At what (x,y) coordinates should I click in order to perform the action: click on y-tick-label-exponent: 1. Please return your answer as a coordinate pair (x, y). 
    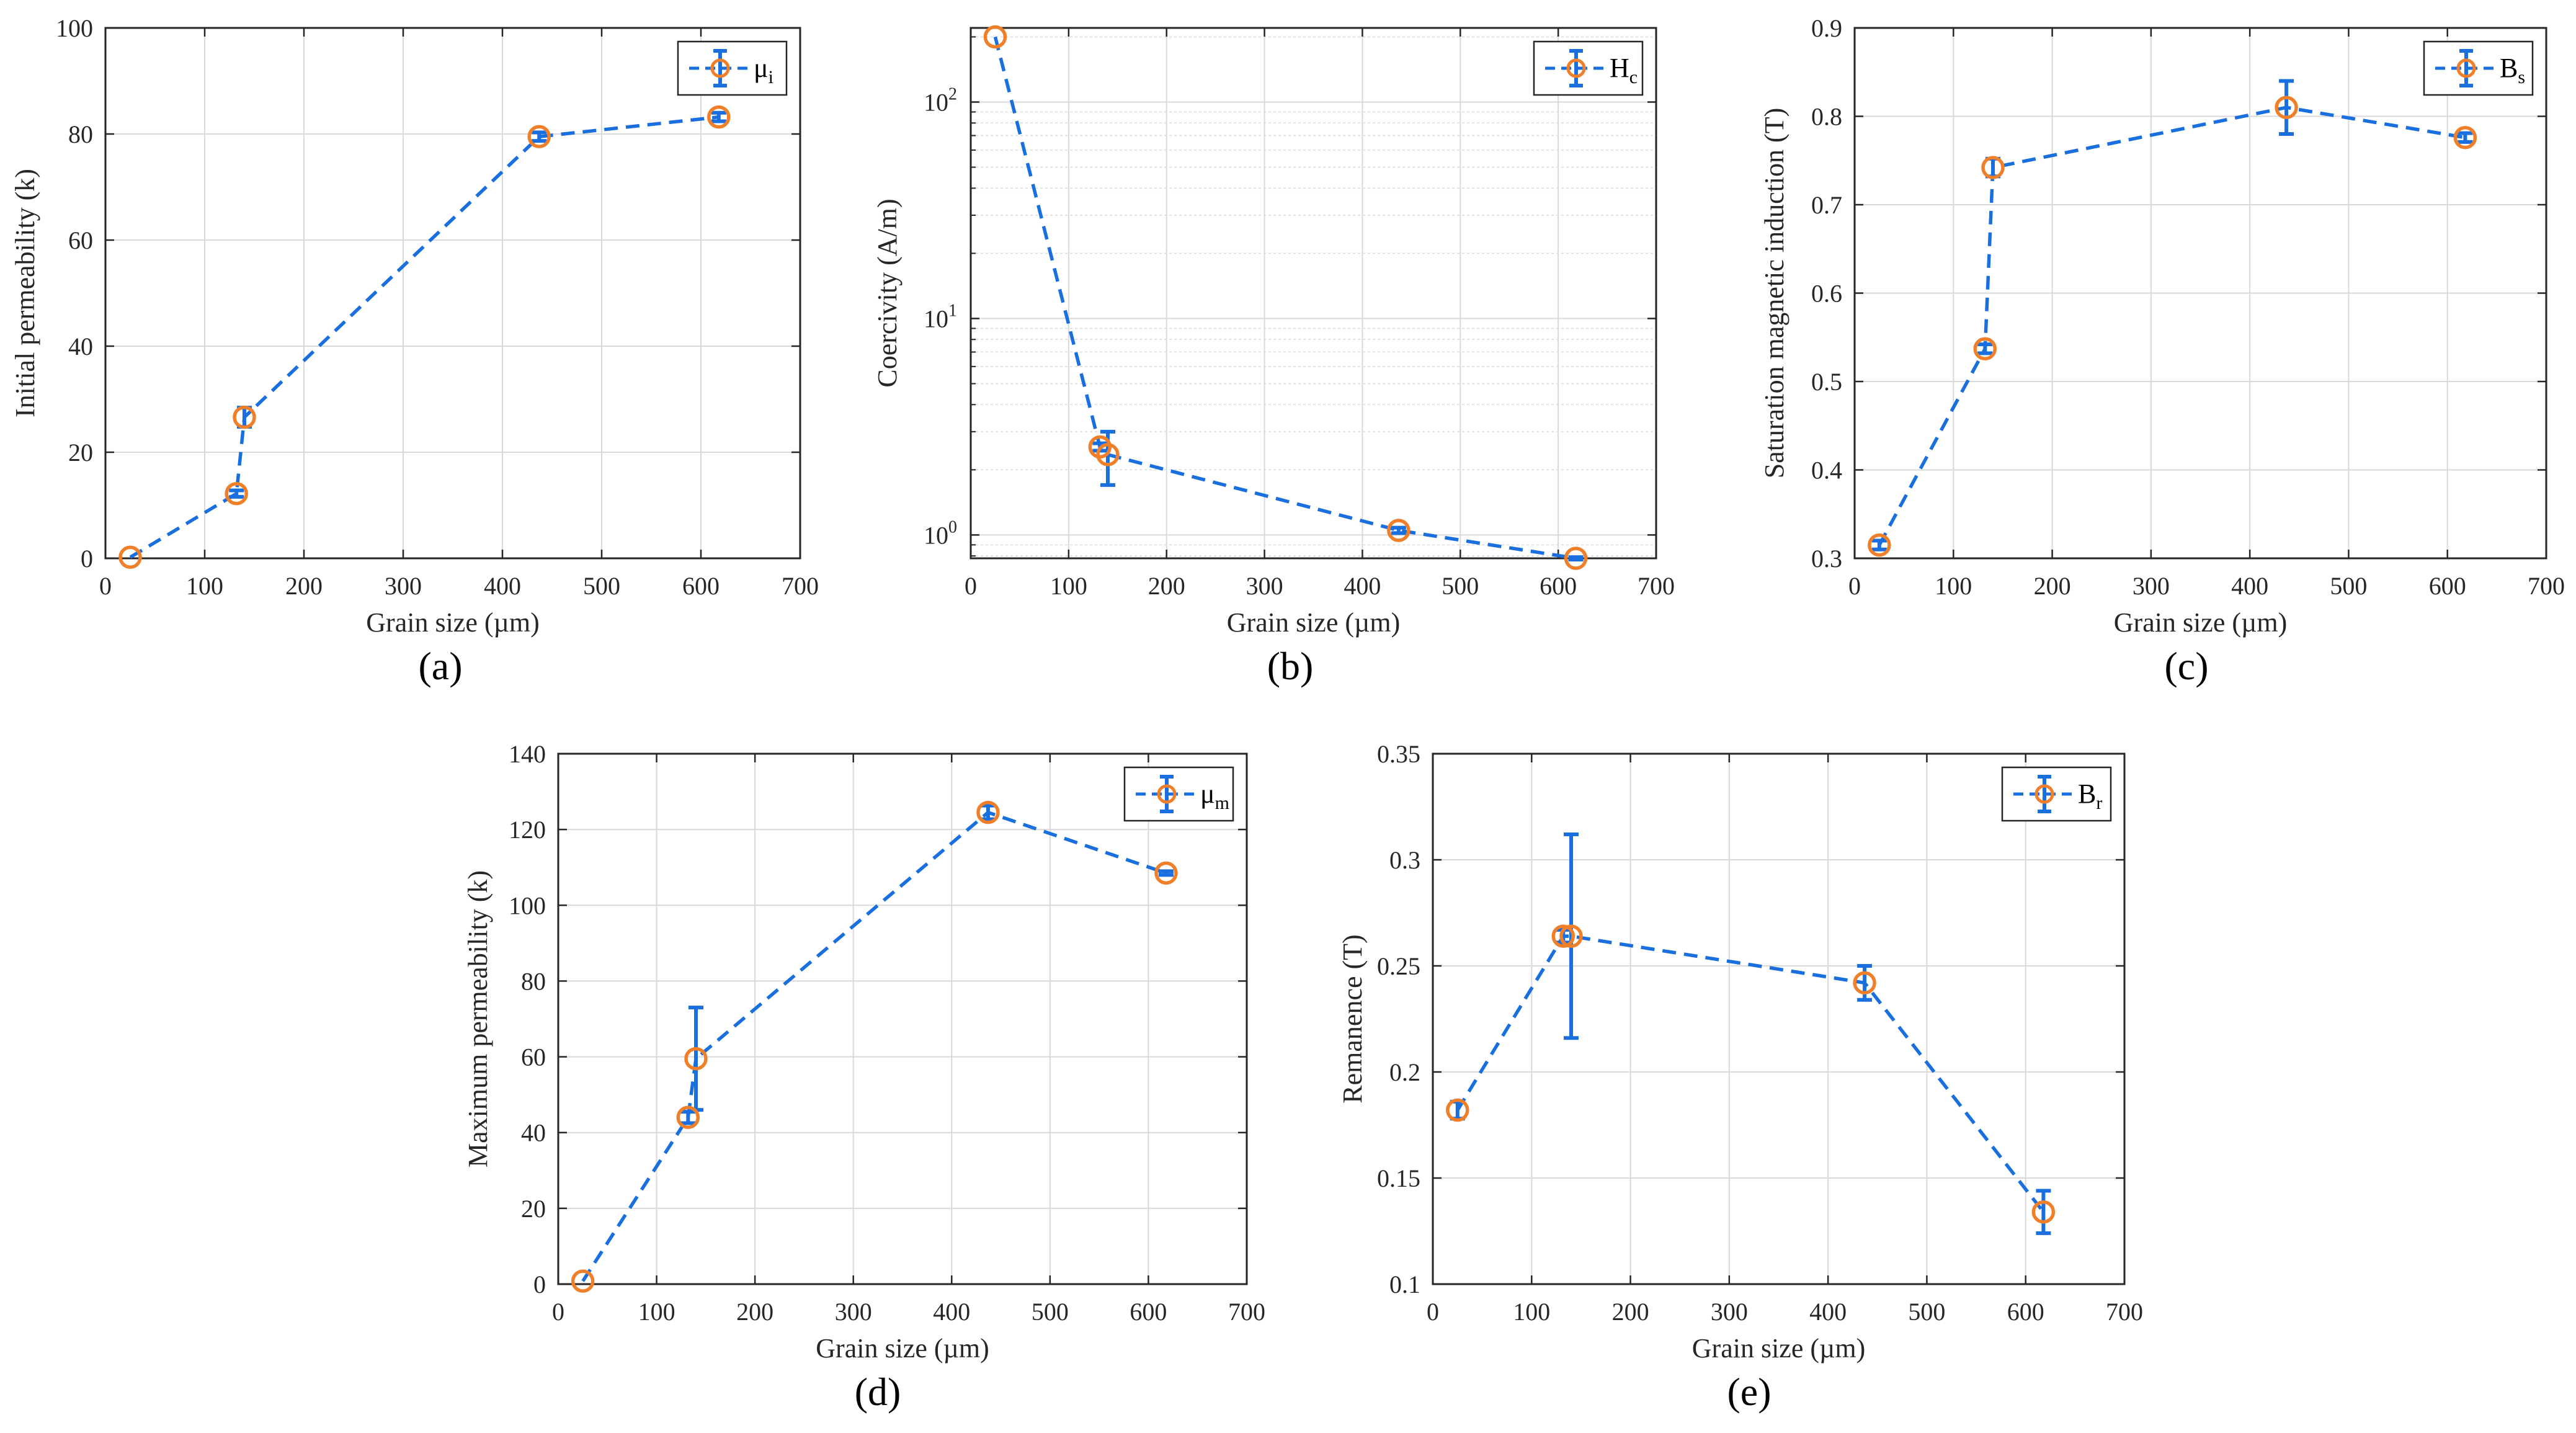
    Looking at the image, I should click on (953, 310).